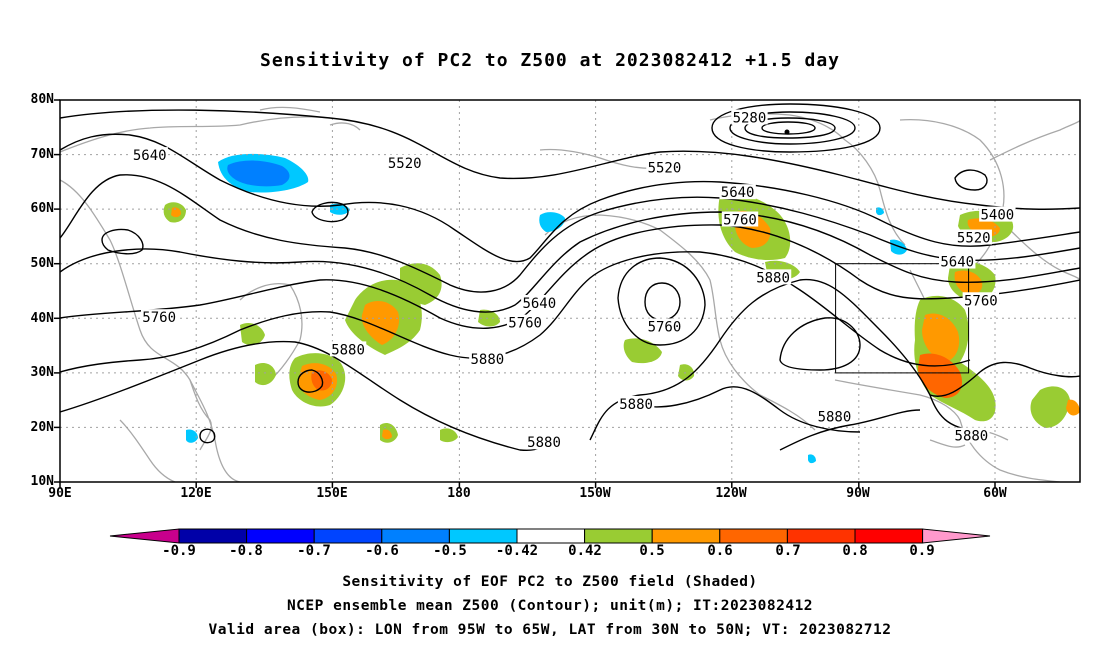  Describe the element at coordinates (995, 493) in the screenshot. I see `lon-label-60w: 60W` at that location.